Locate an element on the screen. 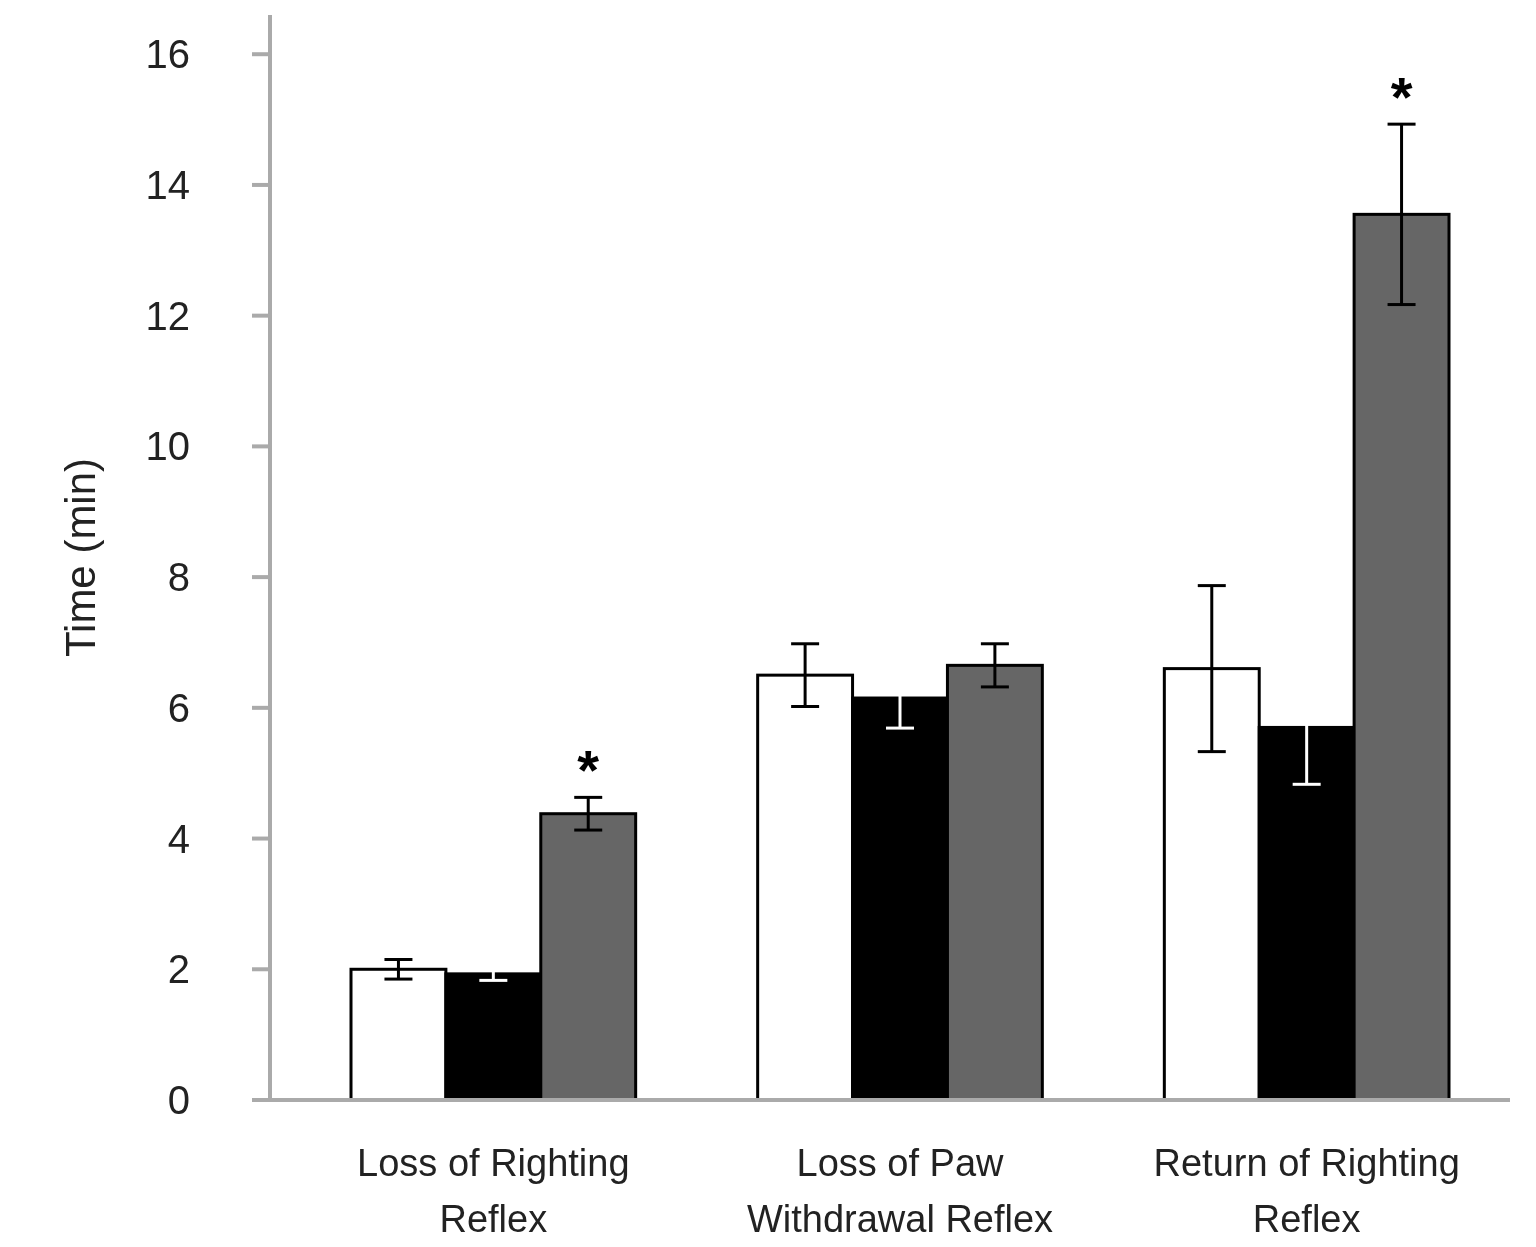 The height and width of the screenshot is (1247, 1536). x-tick-label: Loss of Paw Withdrawal Reflex is located at coordinates (900, 1191).